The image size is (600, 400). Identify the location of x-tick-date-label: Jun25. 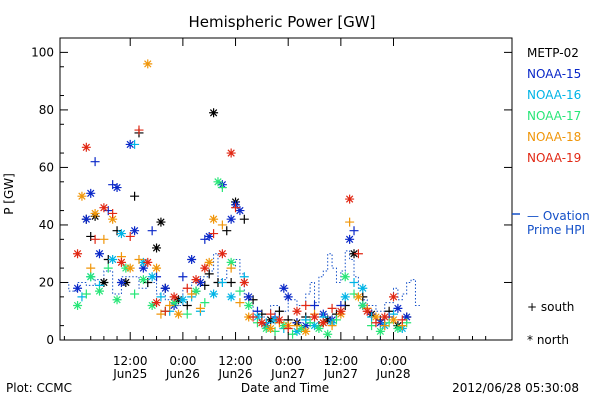
(129, 374).